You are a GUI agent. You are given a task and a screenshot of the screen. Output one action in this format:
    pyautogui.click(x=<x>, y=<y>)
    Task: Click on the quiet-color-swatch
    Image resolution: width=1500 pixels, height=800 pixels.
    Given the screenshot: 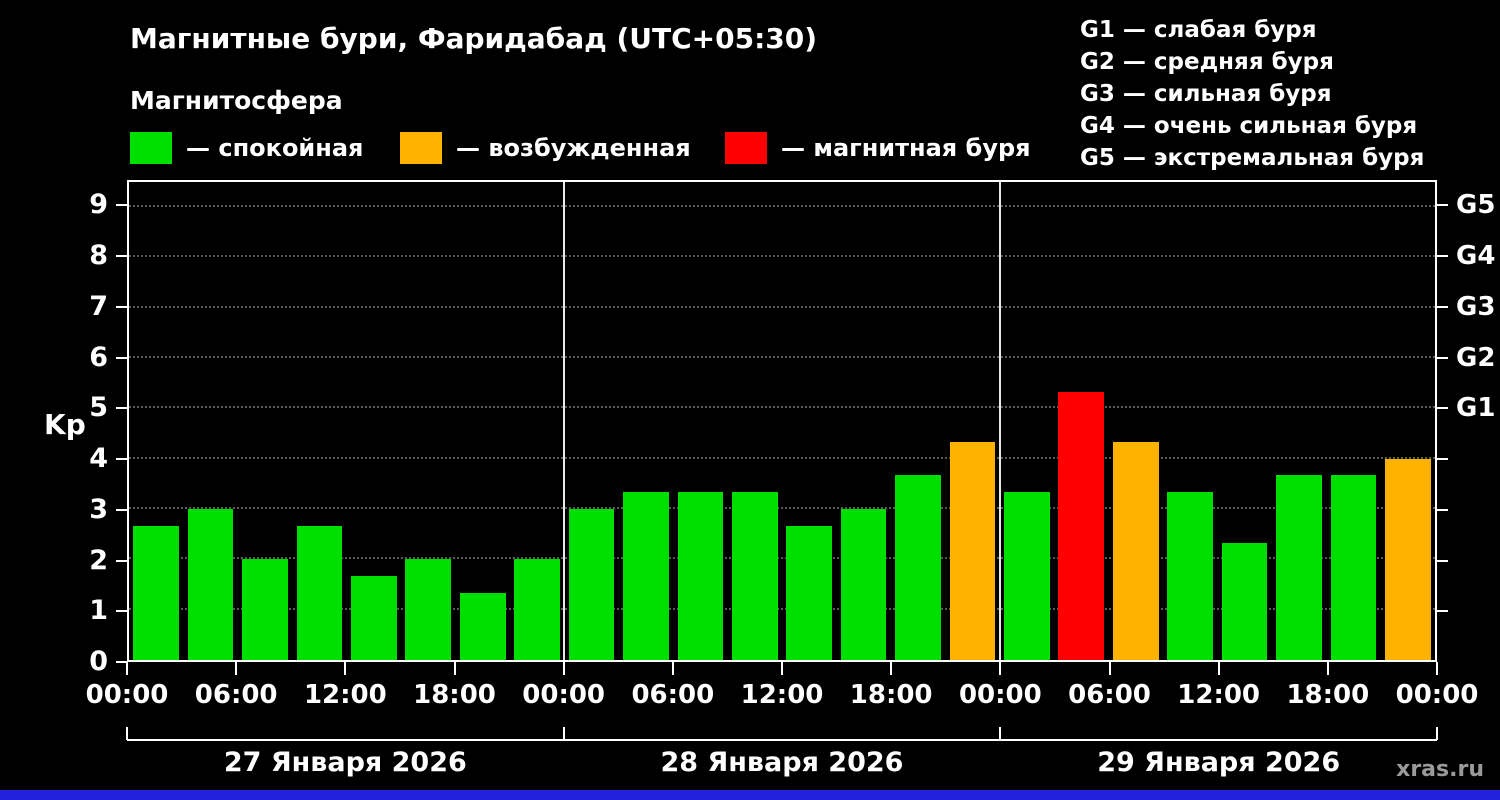 What is the action you would take?
    pyautogui.click(x=151, y=148)
    